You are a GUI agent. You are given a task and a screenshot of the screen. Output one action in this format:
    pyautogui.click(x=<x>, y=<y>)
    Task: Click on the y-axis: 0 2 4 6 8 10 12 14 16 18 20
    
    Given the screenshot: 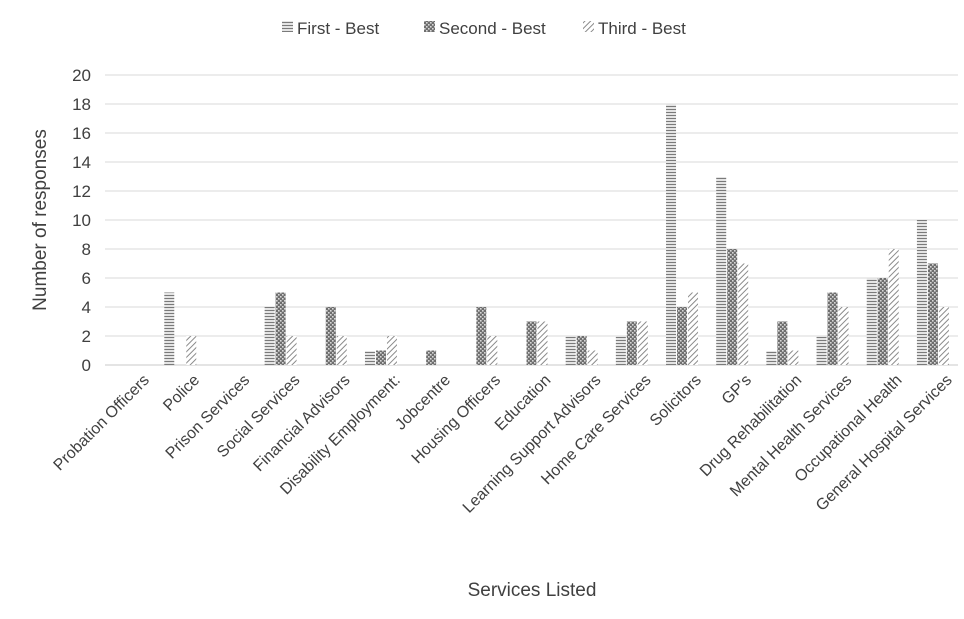 What is the action you would take?
    pyautogui.click(x=81, y=220)
    